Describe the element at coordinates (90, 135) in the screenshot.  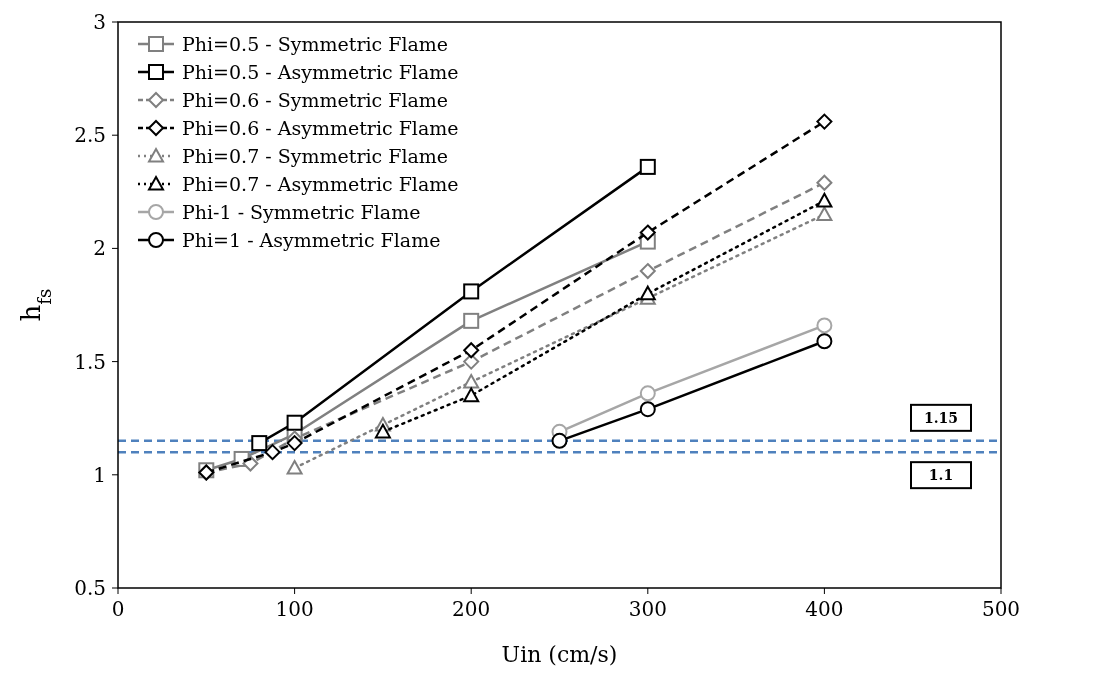
I see `y-tick-label: 2.5` at that location.